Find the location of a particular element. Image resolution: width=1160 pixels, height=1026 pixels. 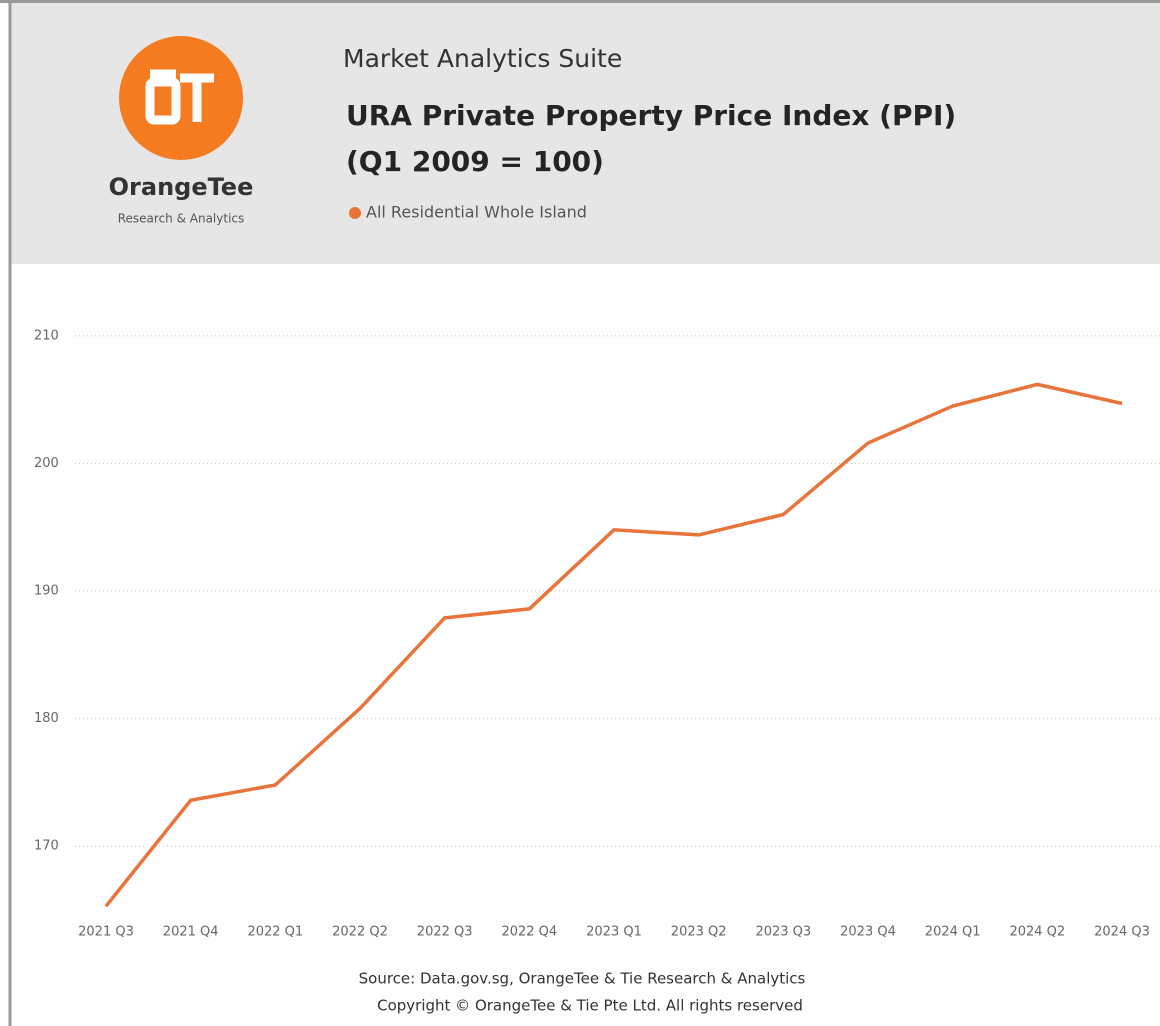

x-tick-label: 2024 Q3 is located at coordinates (1122, 932).